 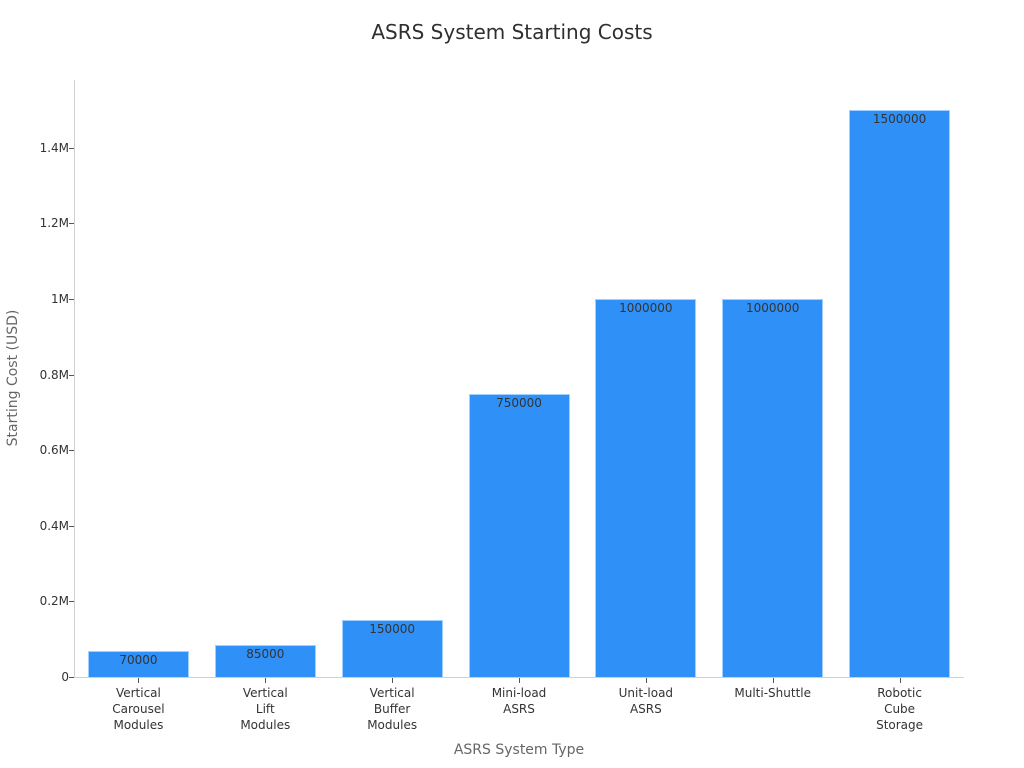 What do you see at coordinates (54, 450) in the screenshot?
I see `y-tick-label: 0.6M` at bounding box center [54, 450].